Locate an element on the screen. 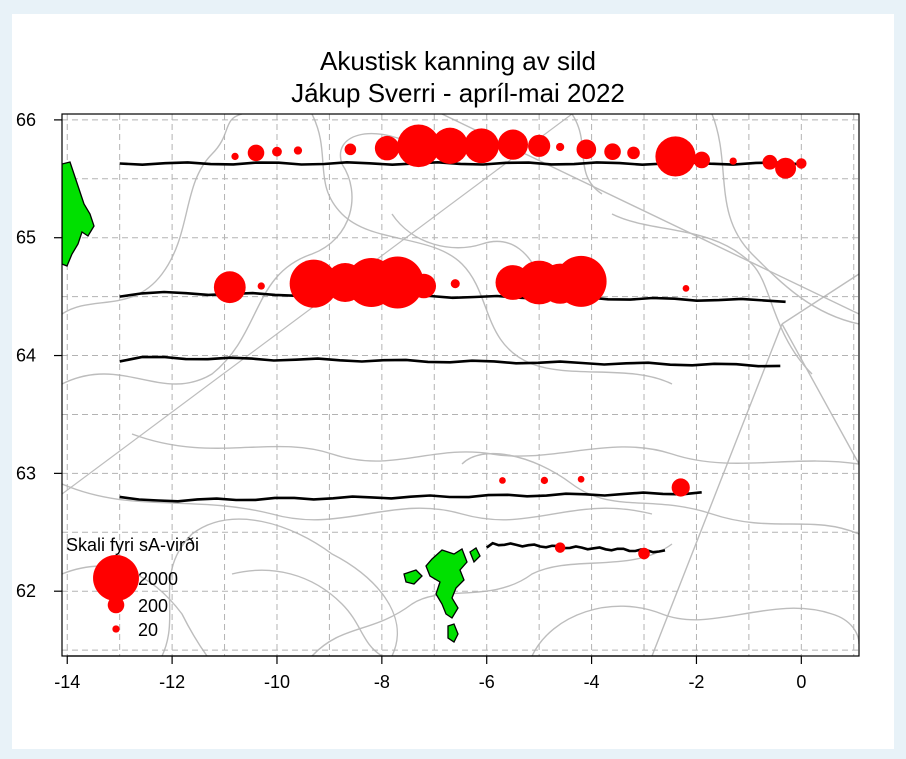 Image resolution: width=906 pixels, height=759 pixels. legend: Skali fyri sA-virði 2000 200 20 is located at coordinates (132, 587).